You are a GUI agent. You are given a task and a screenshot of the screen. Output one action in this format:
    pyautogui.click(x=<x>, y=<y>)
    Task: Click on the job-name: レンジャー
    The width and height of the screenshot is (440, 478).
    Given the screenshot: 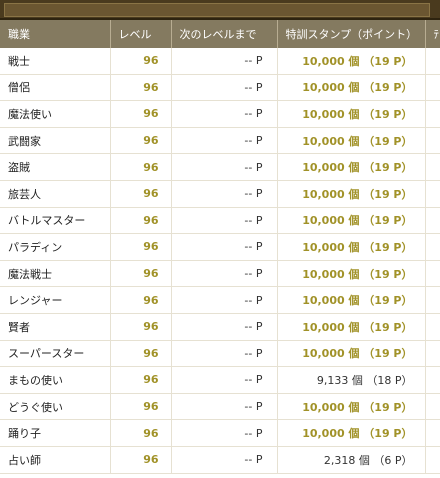 What is the action you would take?
    pyautogui.click(x=55, y=300)
    